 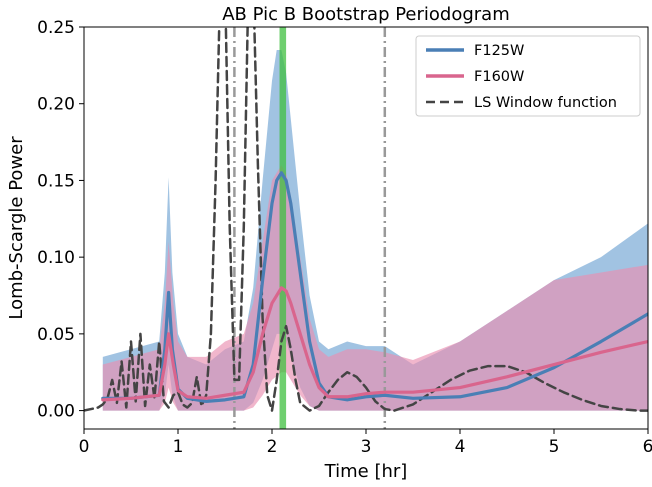 What do you see at coordinates (56, 181) in the screenshot?
I see `y-tick-label: 0.15` at bounding box center [56, 181].